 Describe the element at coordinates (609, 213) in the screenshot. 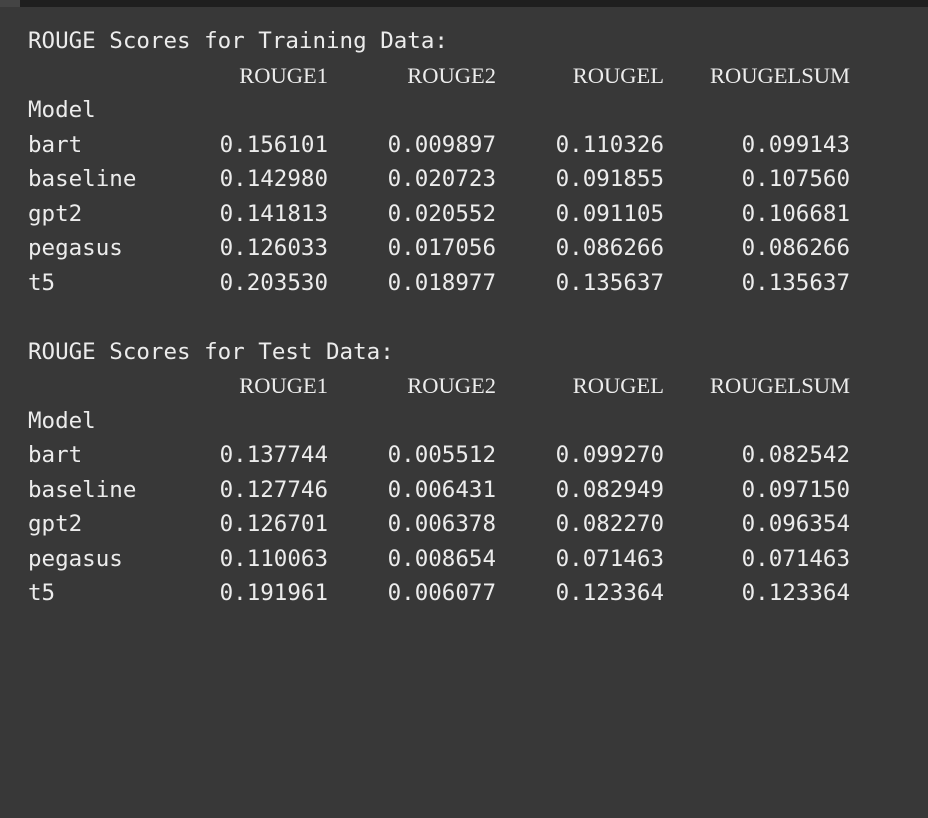

I see `cell-rougel: 0.091105` at that location.